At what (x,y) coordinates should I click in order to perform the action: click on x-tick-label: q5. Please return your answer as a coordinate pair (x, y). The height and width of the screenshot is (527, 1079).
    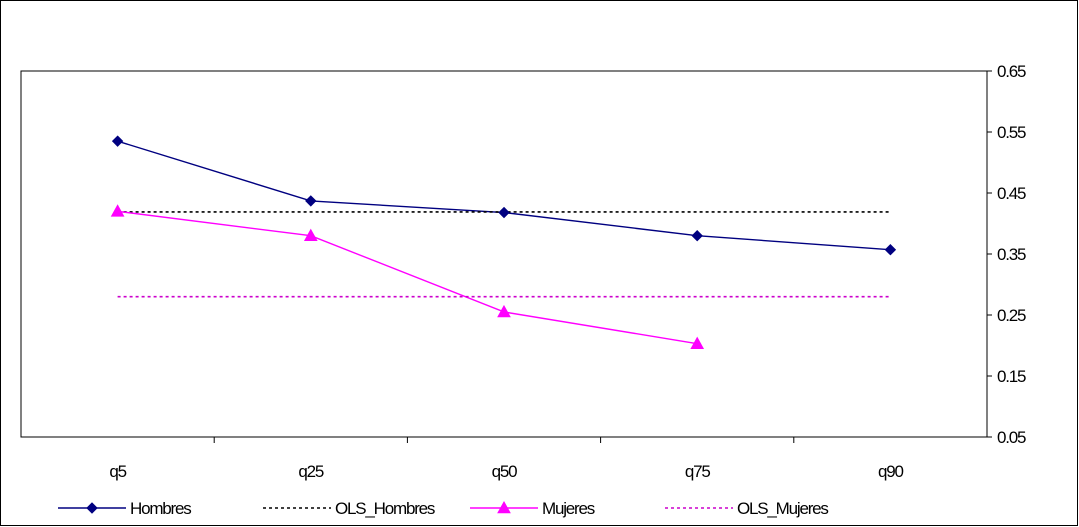
    Looking at the image, I should click on (117, 471).